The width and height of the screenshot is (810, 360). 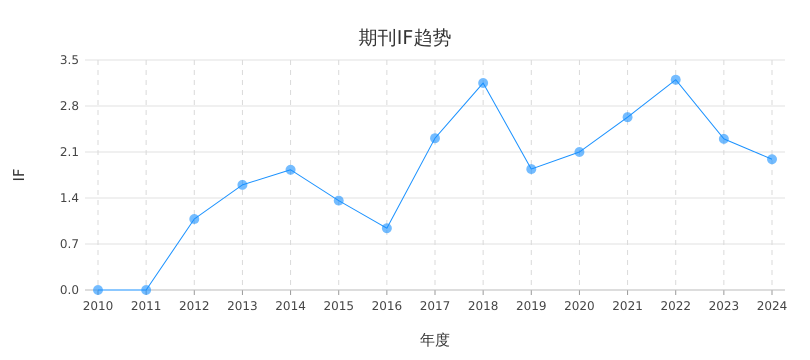 I want to click on x-tick-label: 2023, so click(x=724, y=306).